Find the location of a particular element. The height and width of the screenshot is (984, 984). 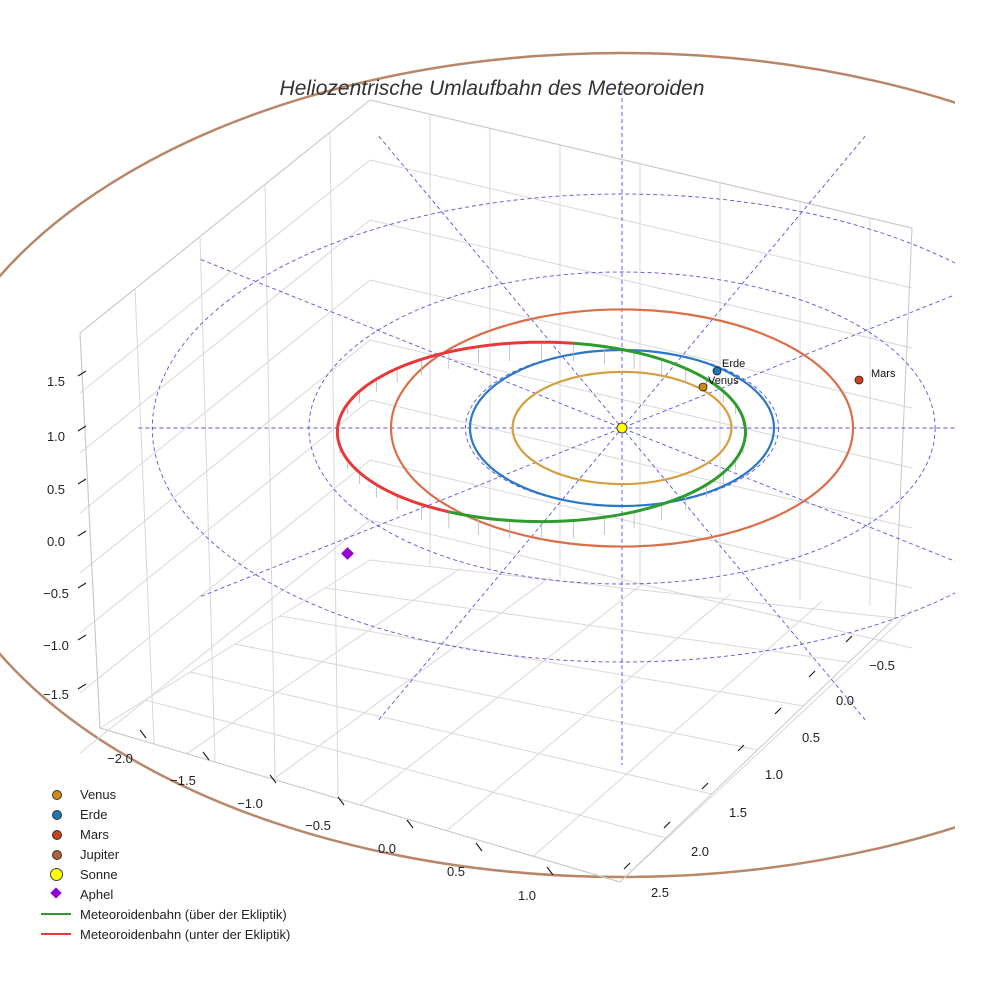

right-front-edge is located at coordinates (757, 750).